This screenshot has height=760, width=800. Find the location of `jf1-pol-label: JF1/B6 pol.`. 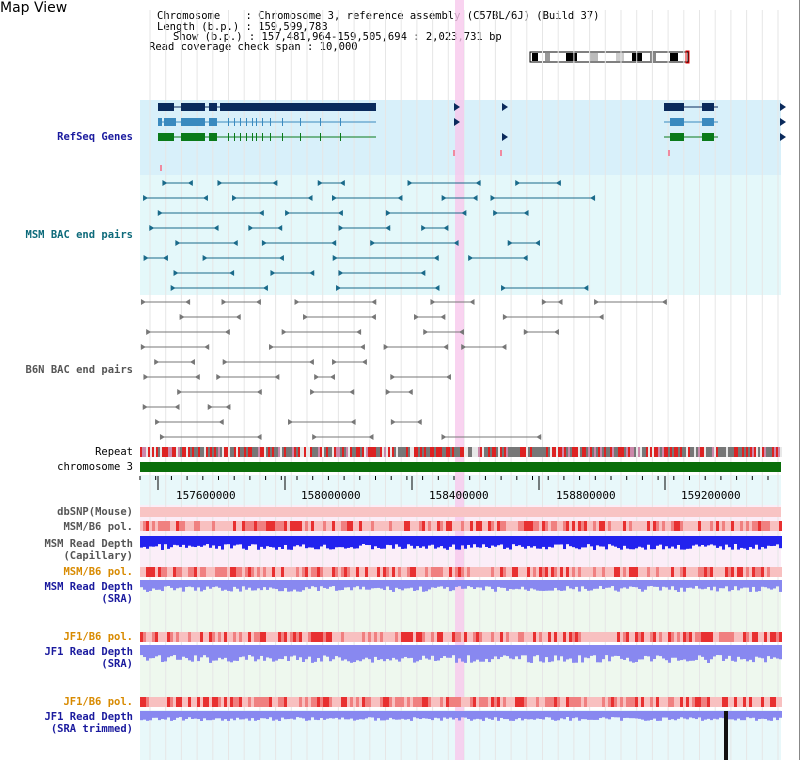

jf1-pol-label: JF1/B6 pol. is located at coordinates (98, 637).